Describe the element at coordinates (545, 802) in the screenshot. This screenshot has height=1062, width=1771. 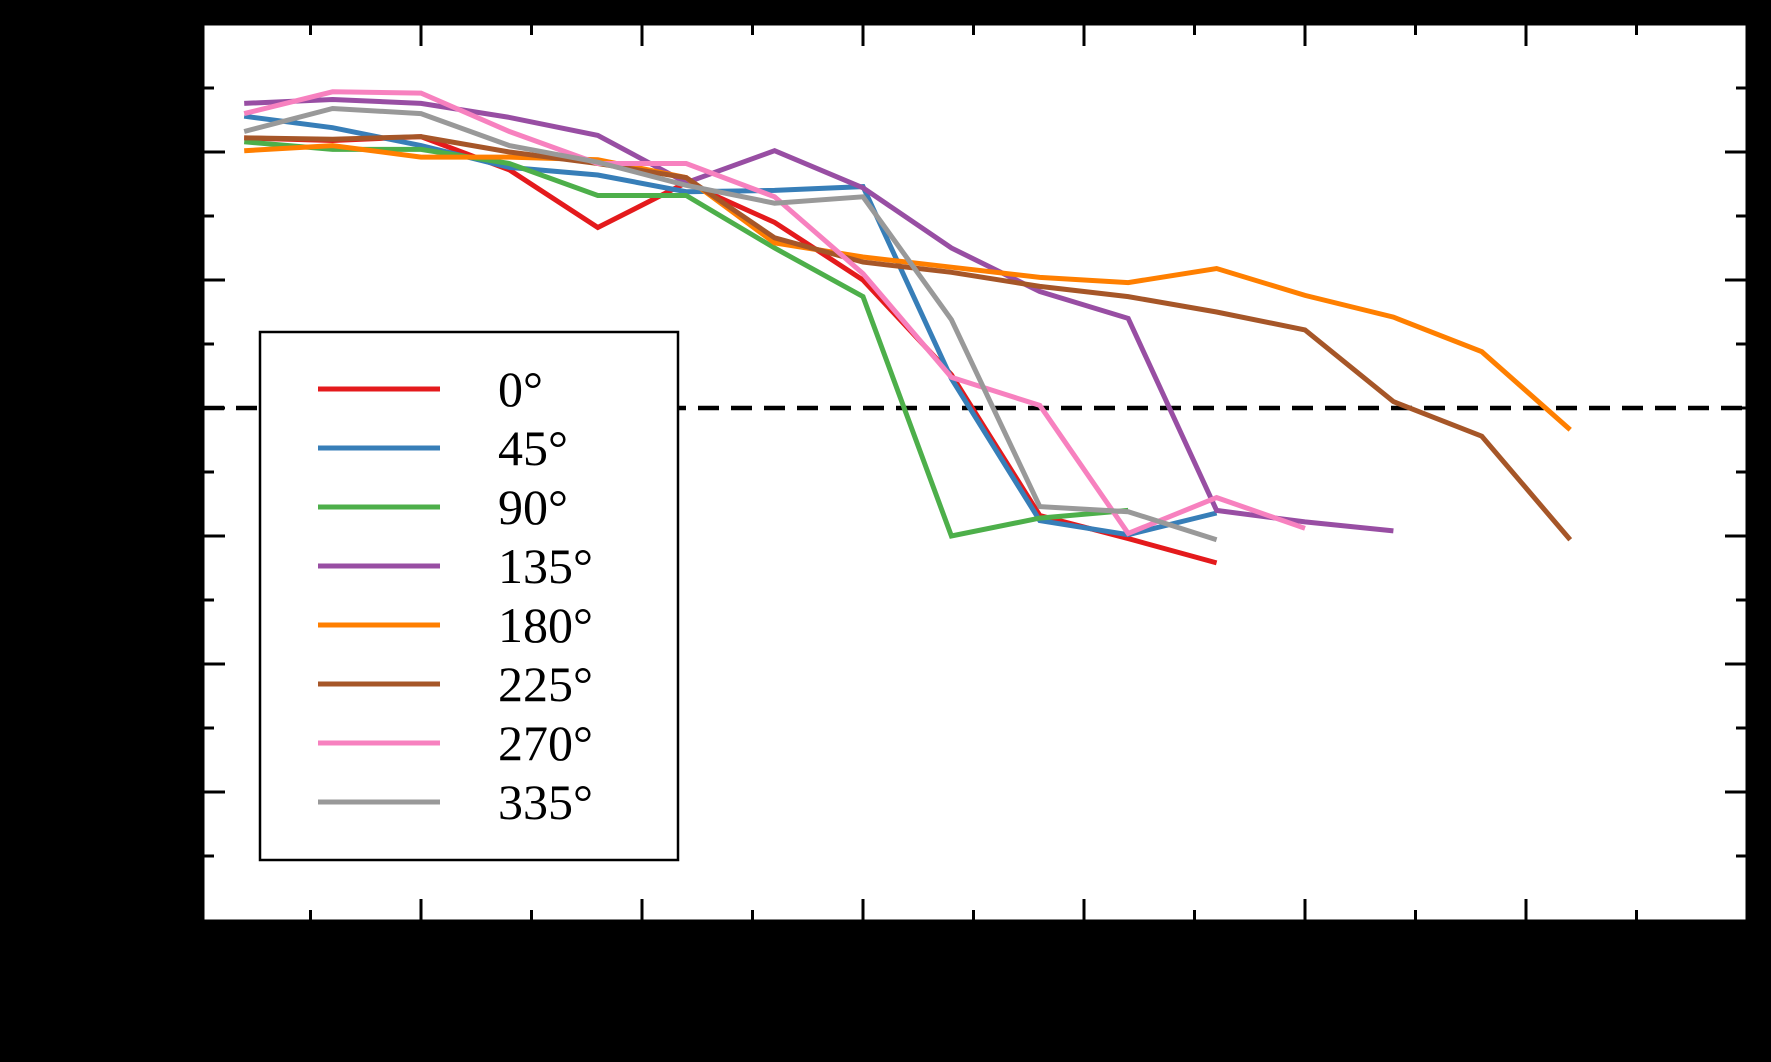
I see `legend-label: 335°` at that location.